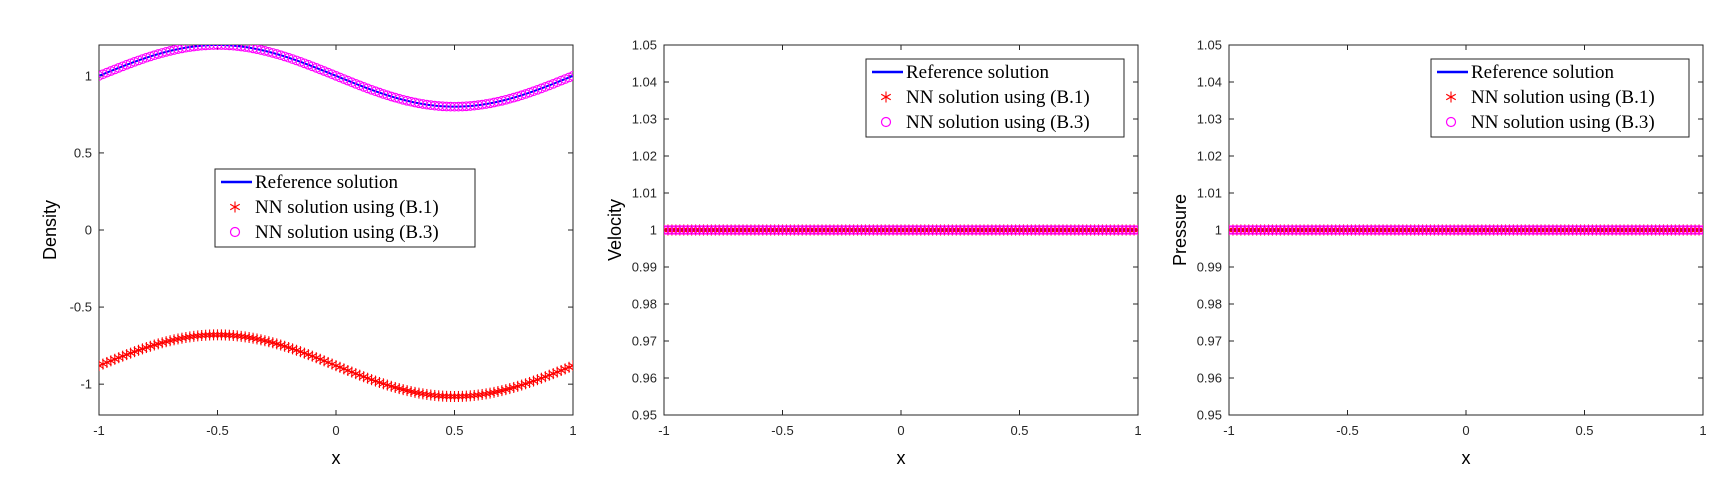  I want to click on y-tick-label-pressure: 1.05, so click(1209, 45).